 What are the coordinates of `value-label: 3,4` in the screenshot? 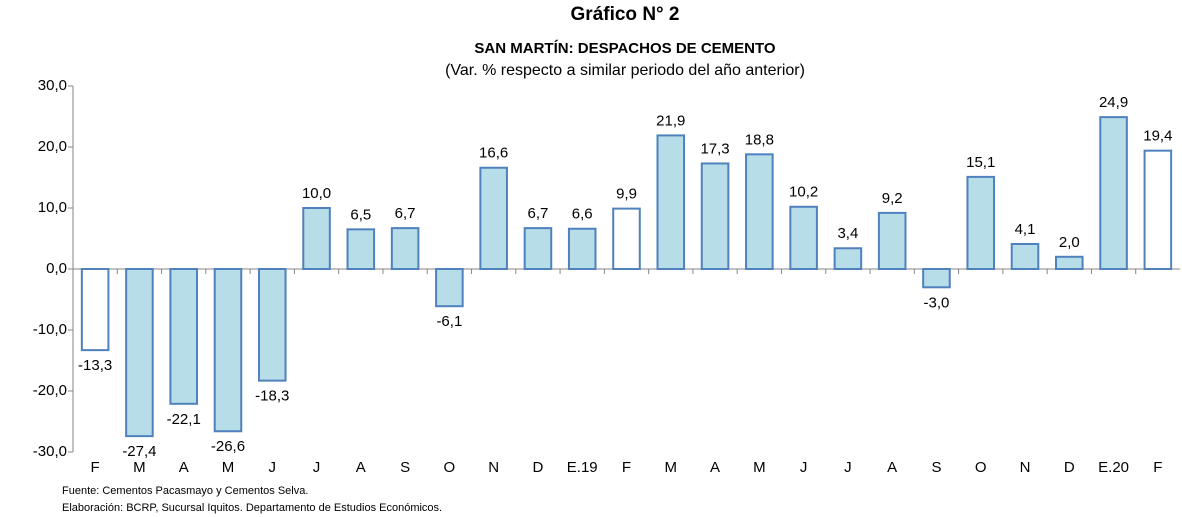 It's located at (847, 233).